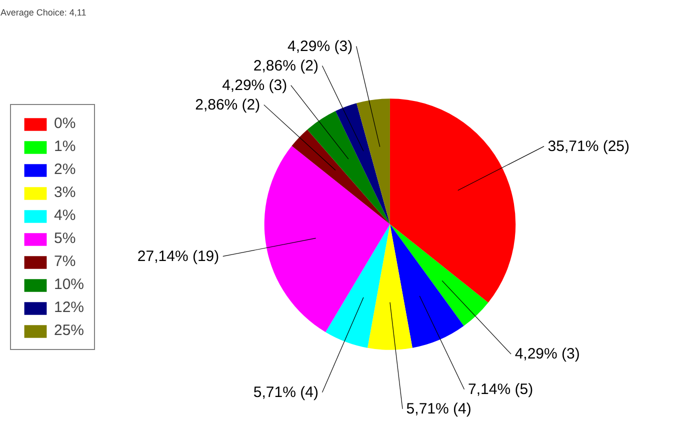 Image resolution: width=691 pixels, height=432 pixels. I want to click on data-label: 27,14% (19), so click(178, 256).